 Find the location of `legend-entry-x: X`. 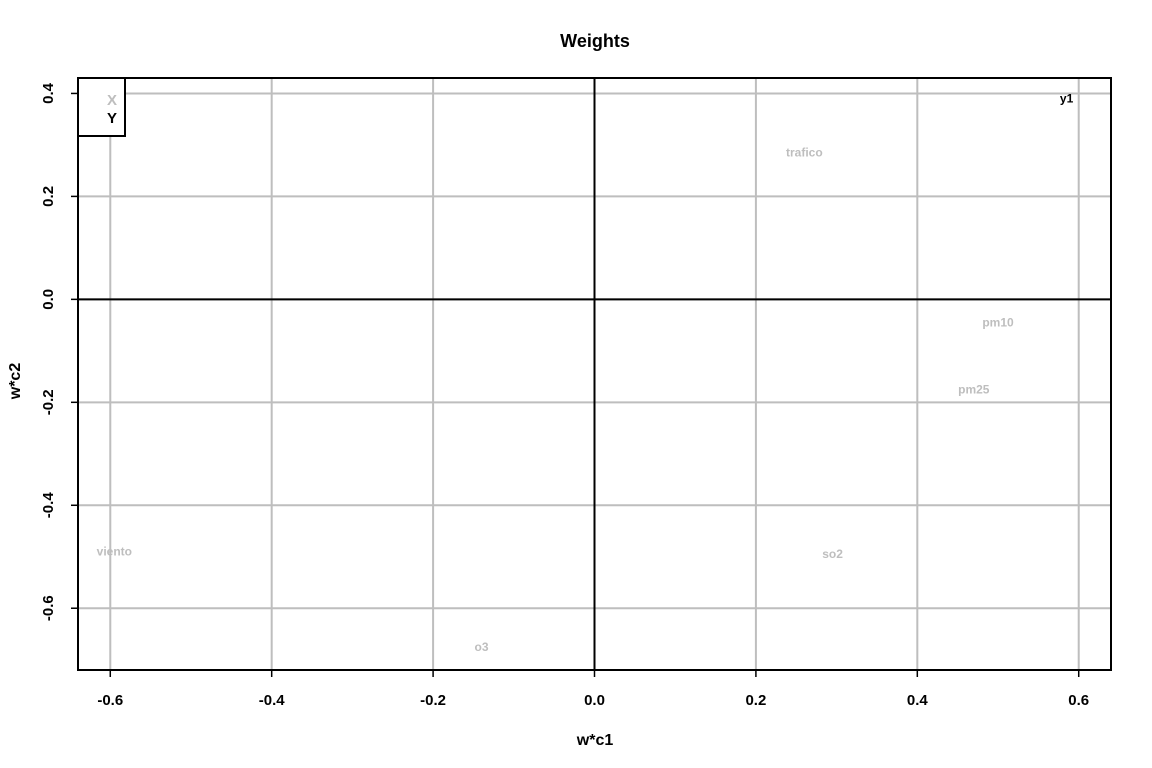

legend-entry-x: X is located at coordinates (112, 100).